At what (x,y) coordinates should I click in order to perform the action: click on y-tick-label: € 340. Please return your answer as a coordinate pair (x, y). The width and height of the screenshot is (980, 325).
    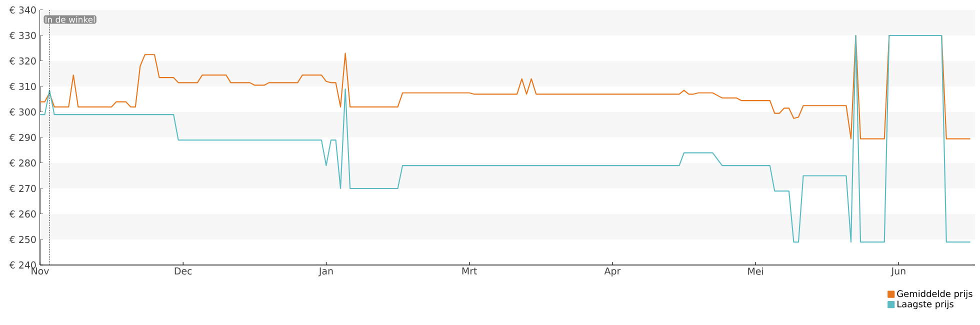
    Looking at the image, I should click on (22, 10).